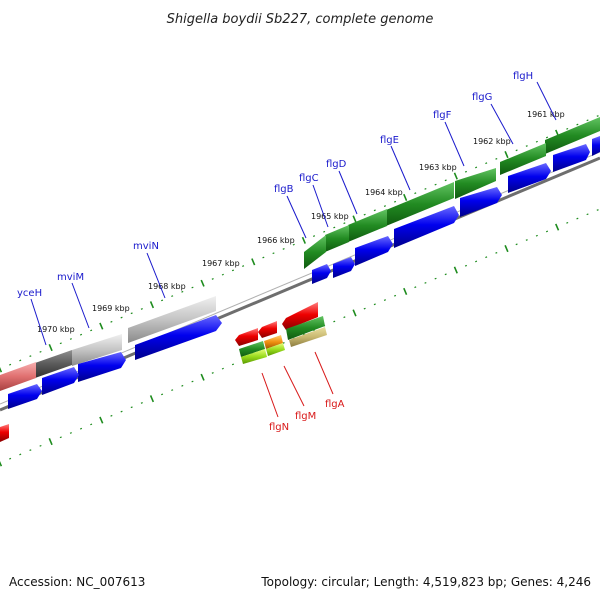 This screenshot has width=600, height=600. What do you see at coordinates (308, 337) in the screenshot?
I see `feature-bar-flgA-b` at bounding box center [308, 337].